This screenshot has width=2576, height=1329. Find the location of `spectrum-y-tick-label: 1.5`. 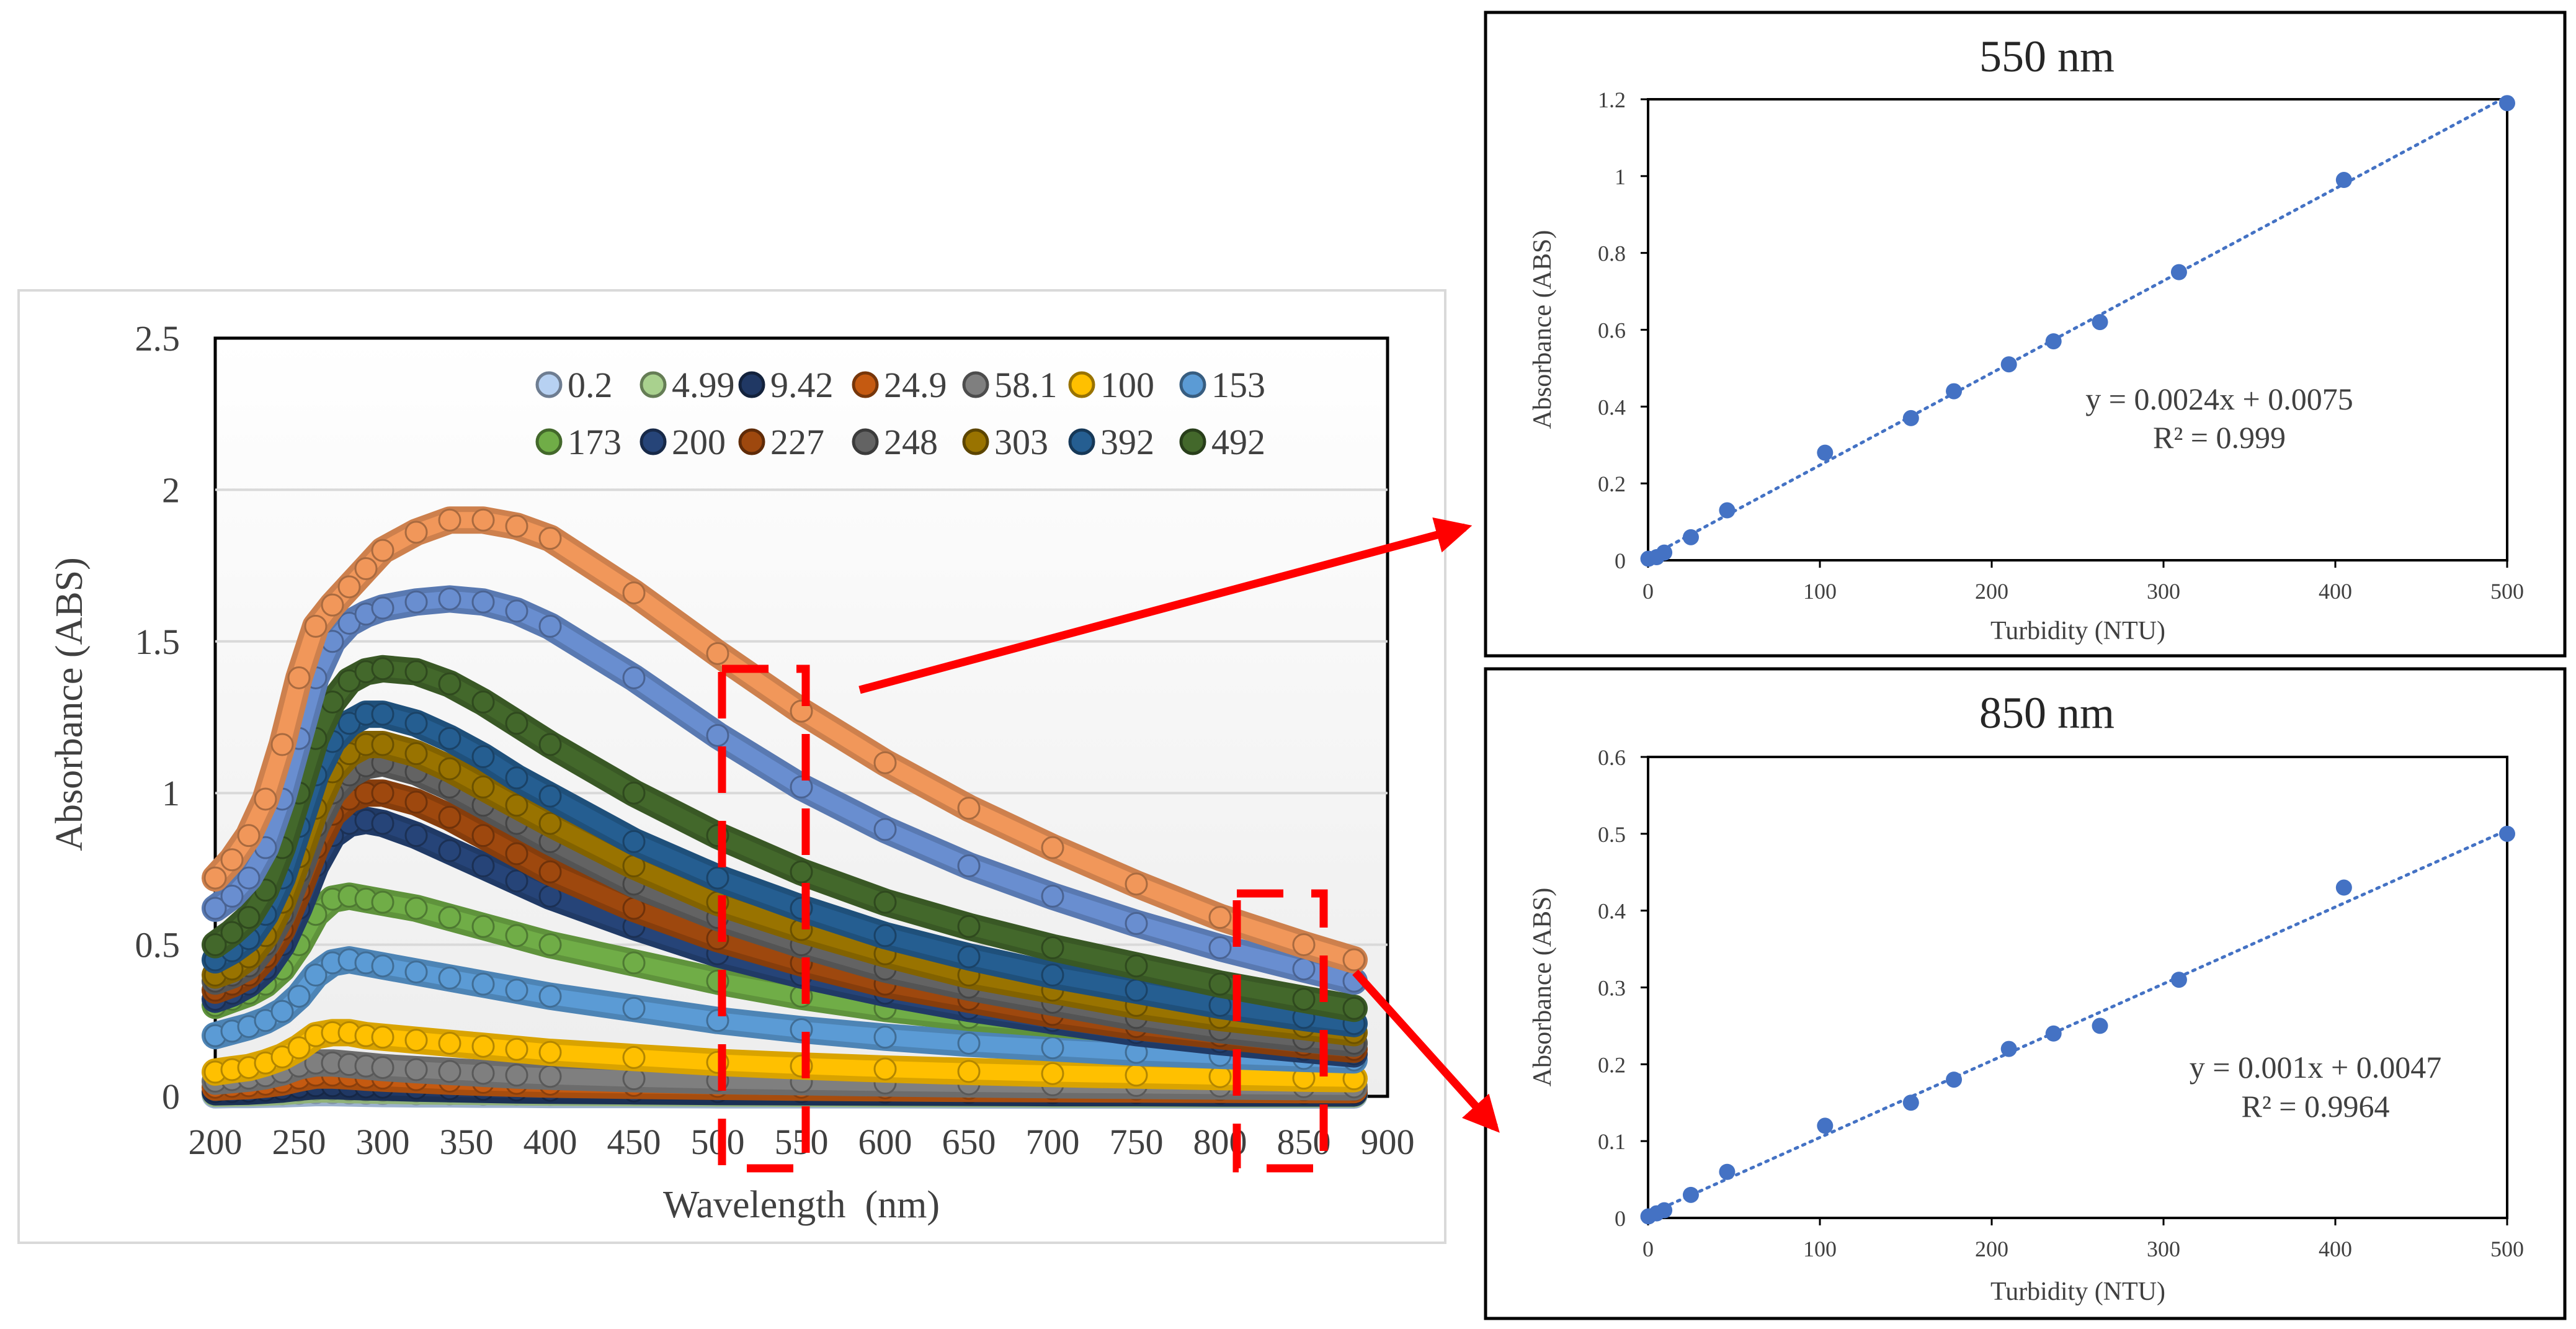

spectrum-y-tick-label: 1.5 is located at coordinates (157, 642).